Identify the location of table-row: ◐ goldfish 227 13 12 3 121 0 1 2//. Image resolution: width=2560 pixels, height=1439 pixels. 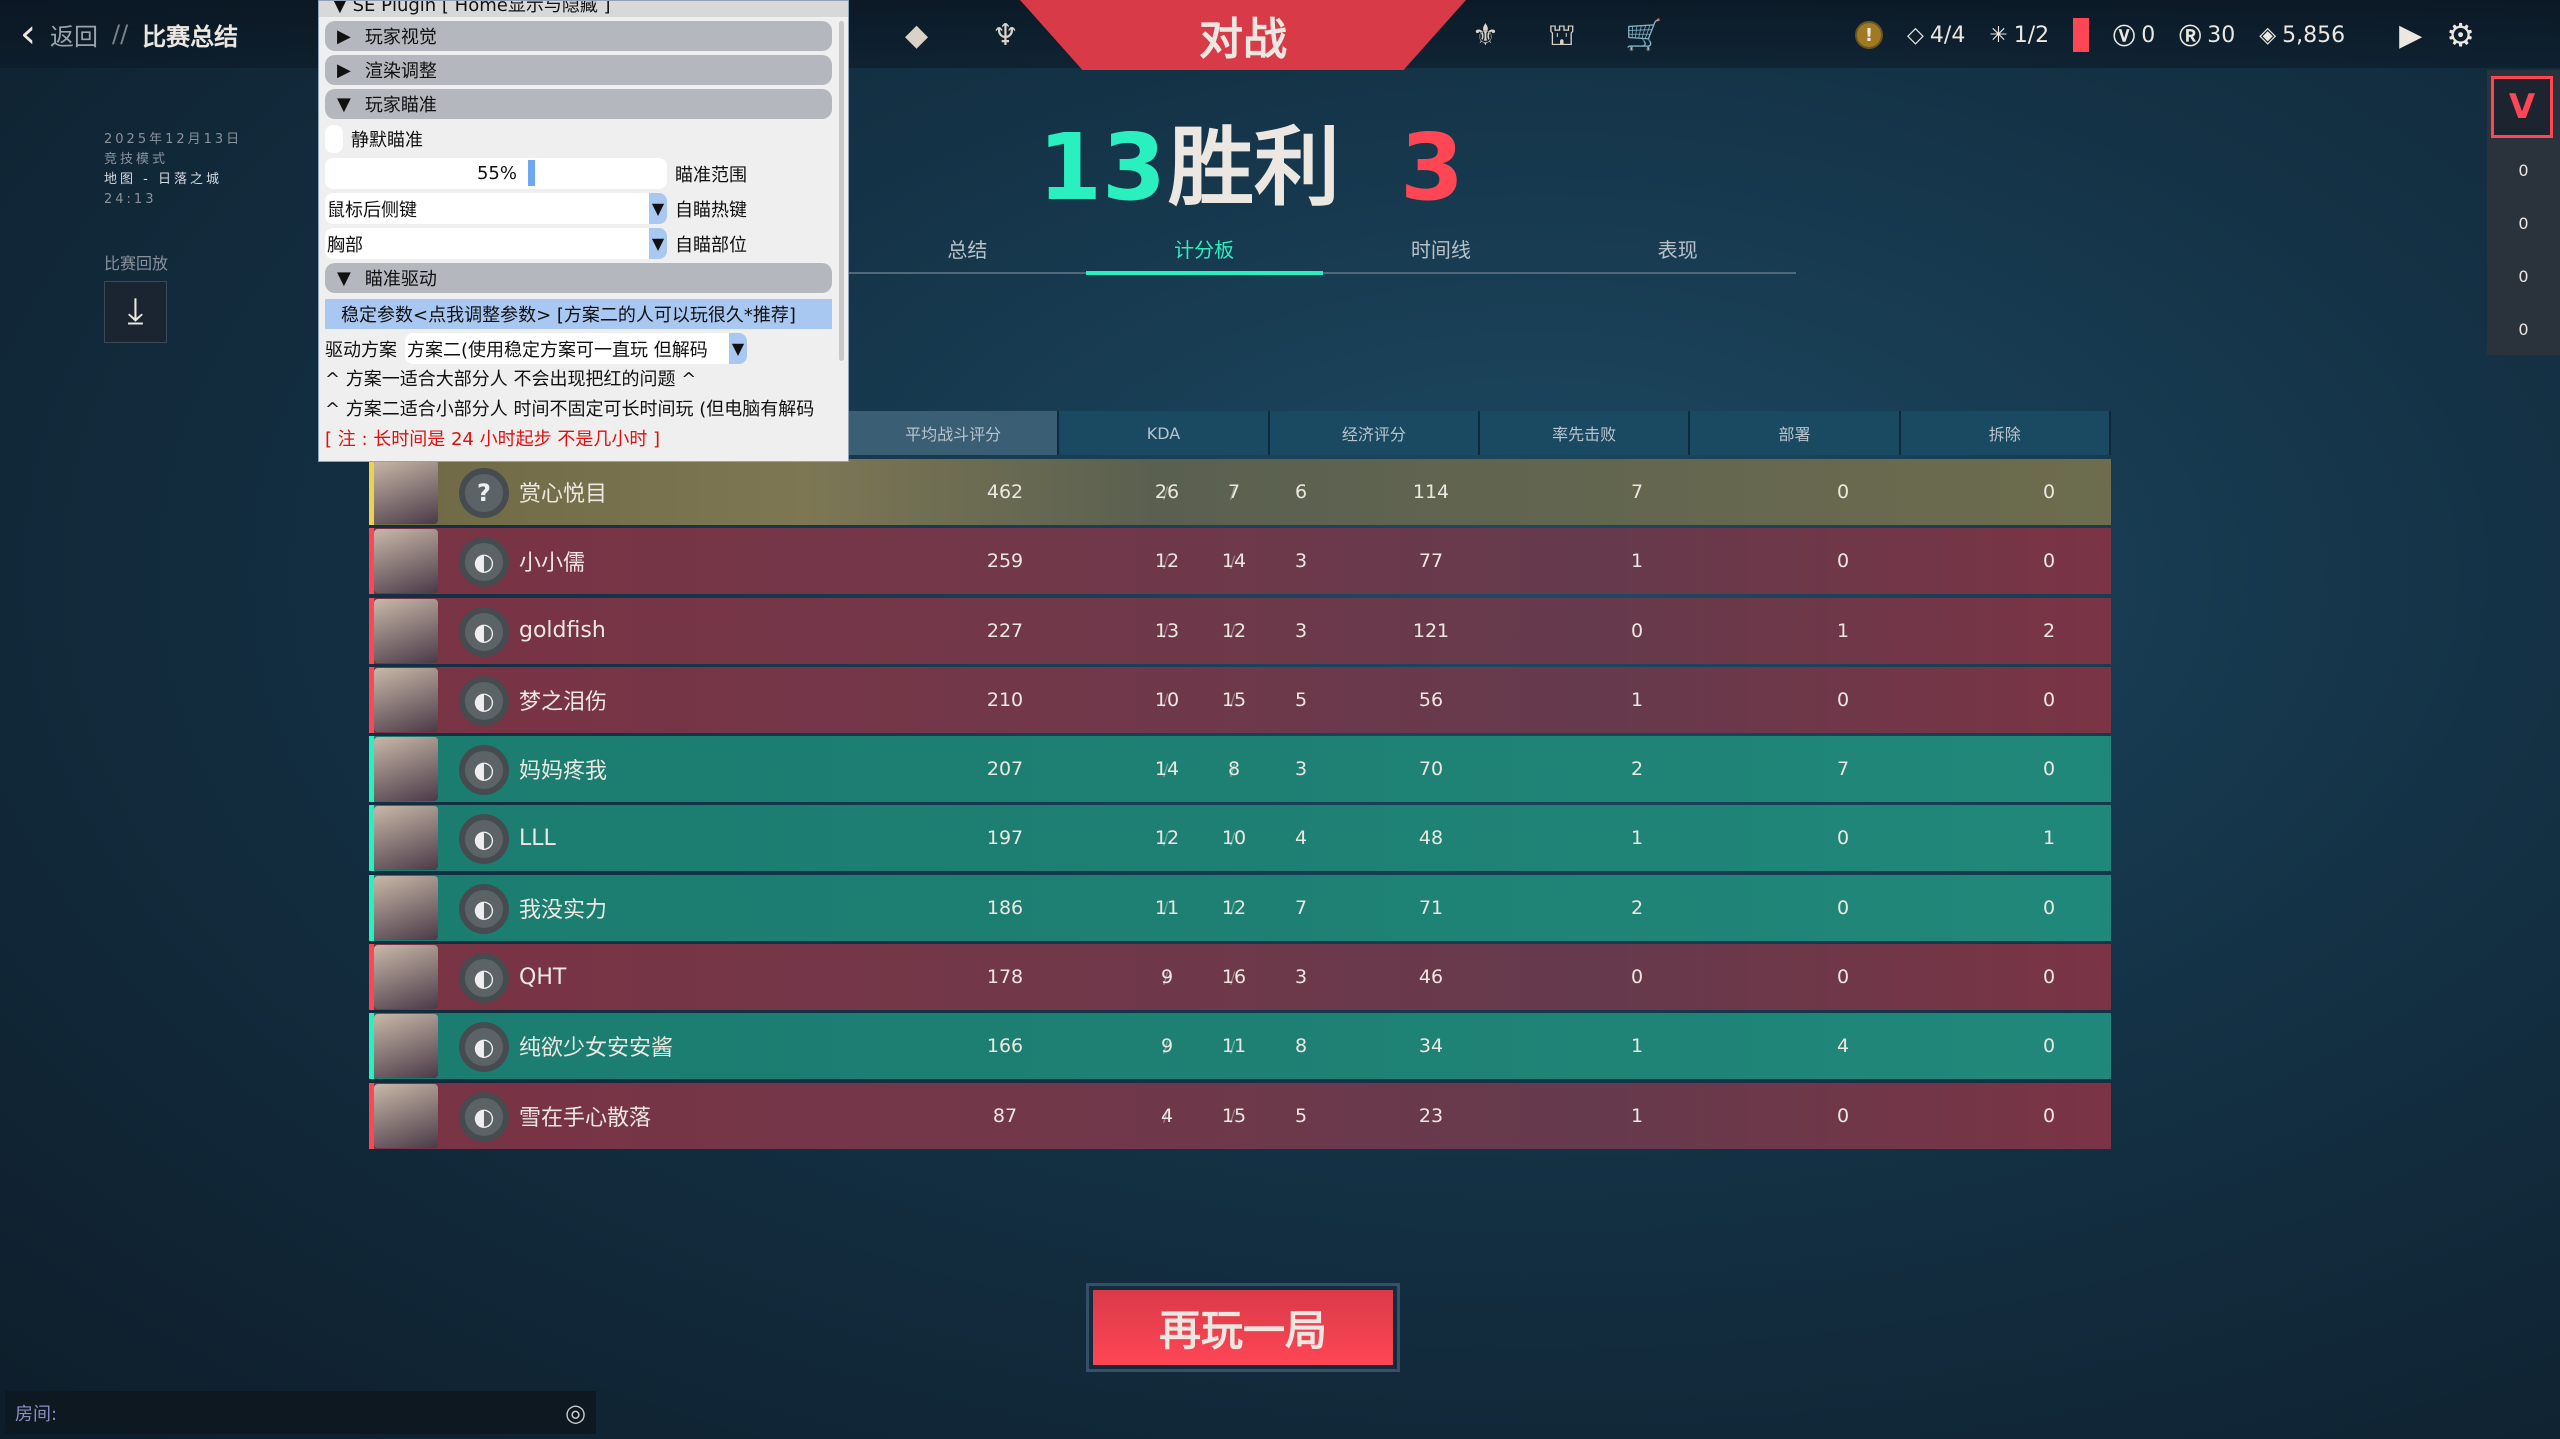
(1240, 630).